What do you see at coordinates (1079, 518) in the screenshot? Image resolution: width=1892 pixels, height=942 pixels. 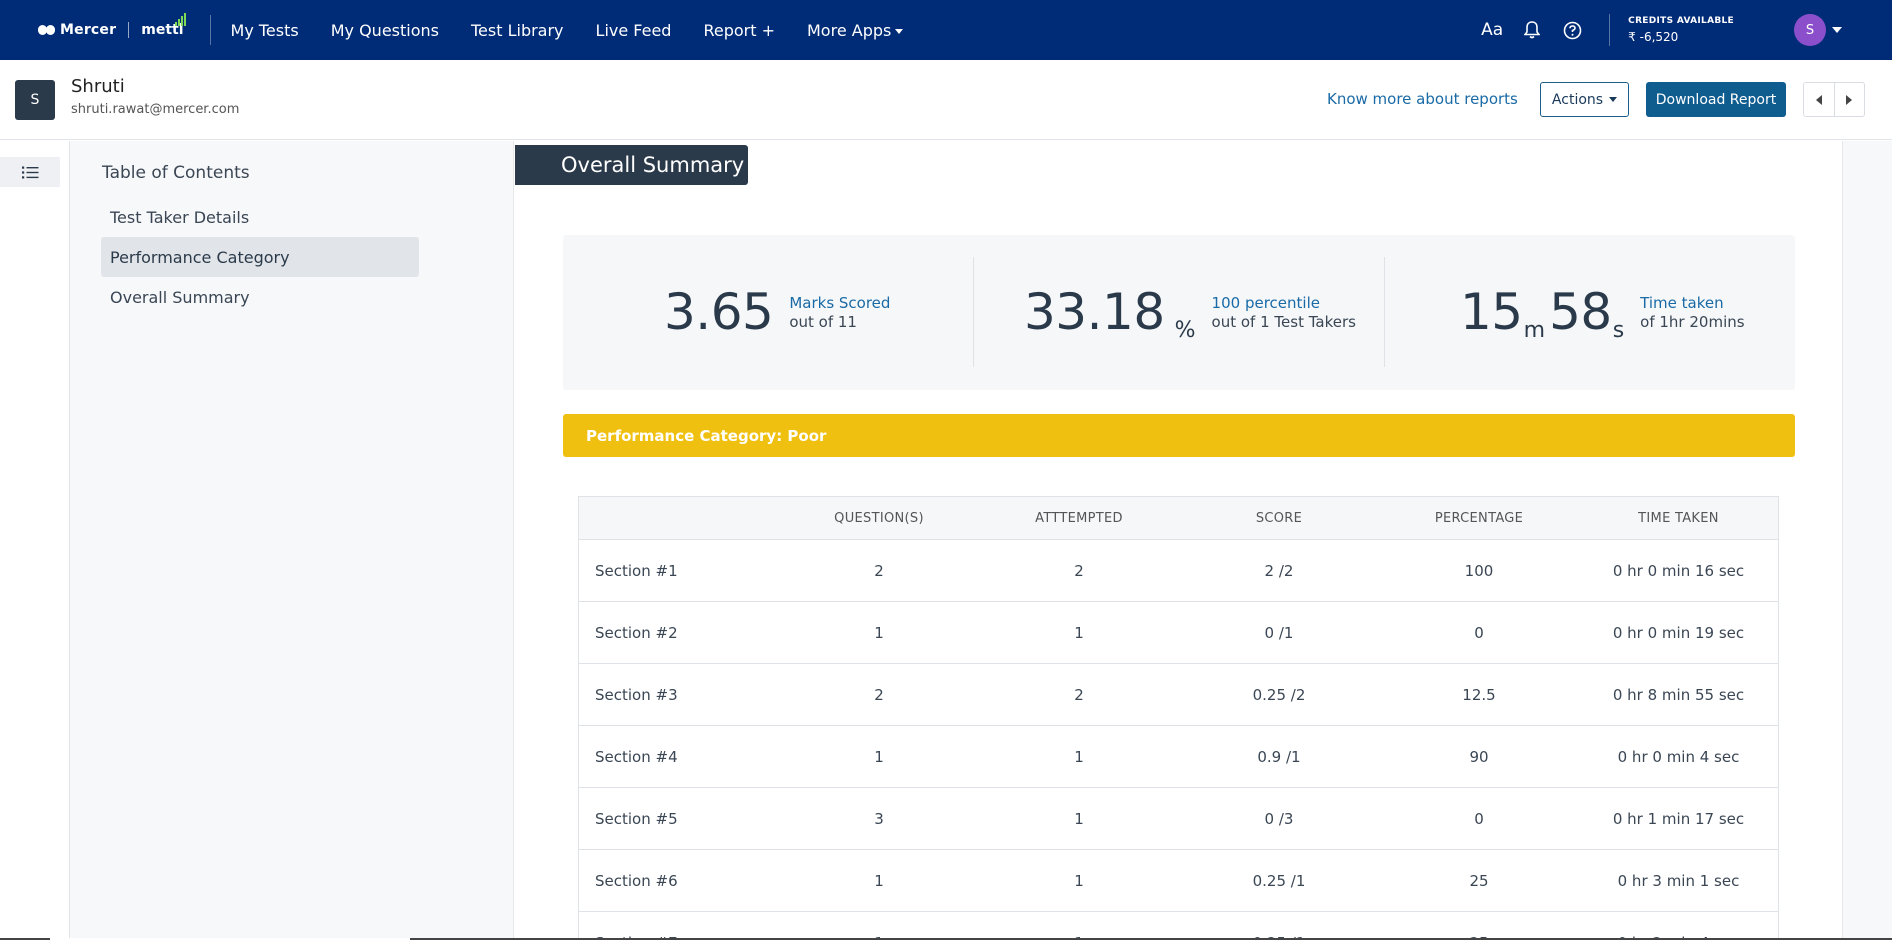 I see `column-header-attempted: ATTTEMPTED` at bounding box center [1079, 518].